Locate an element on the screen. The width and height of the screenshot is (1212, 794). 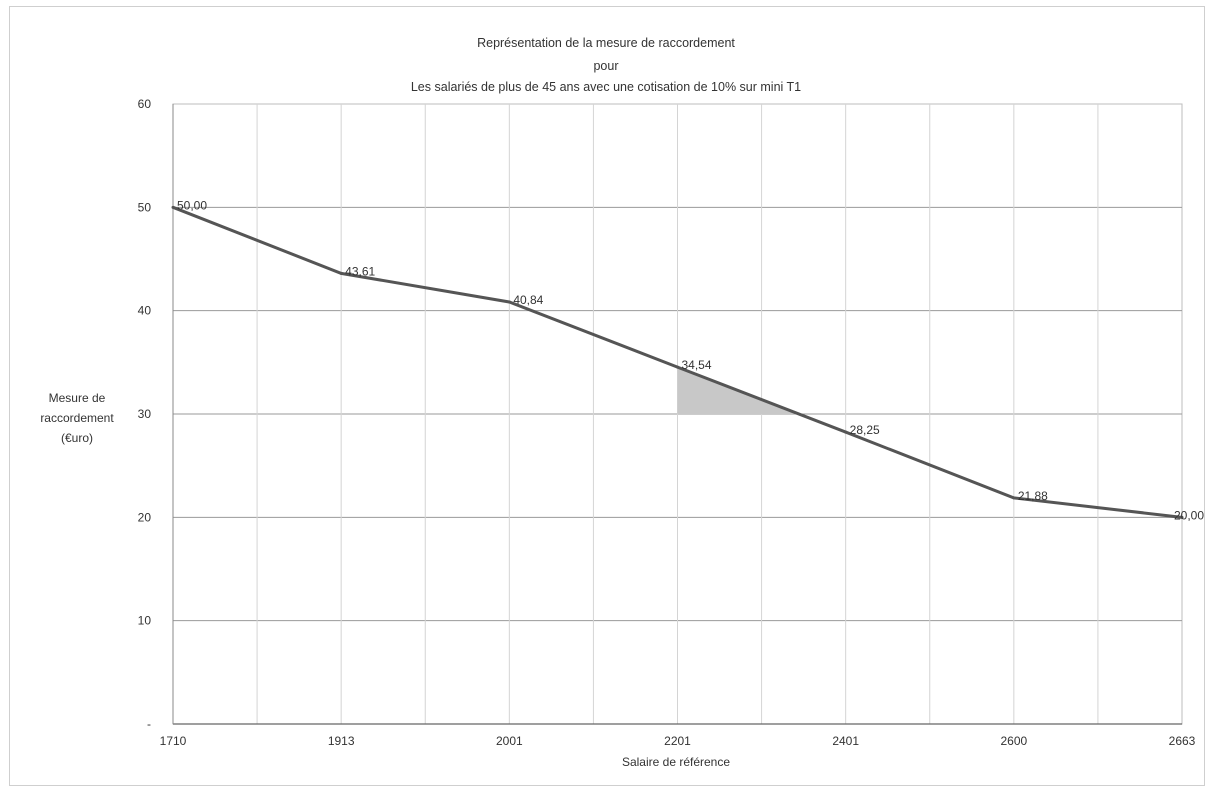
data-label: 21,88 is located at coordinates (1033, 496).